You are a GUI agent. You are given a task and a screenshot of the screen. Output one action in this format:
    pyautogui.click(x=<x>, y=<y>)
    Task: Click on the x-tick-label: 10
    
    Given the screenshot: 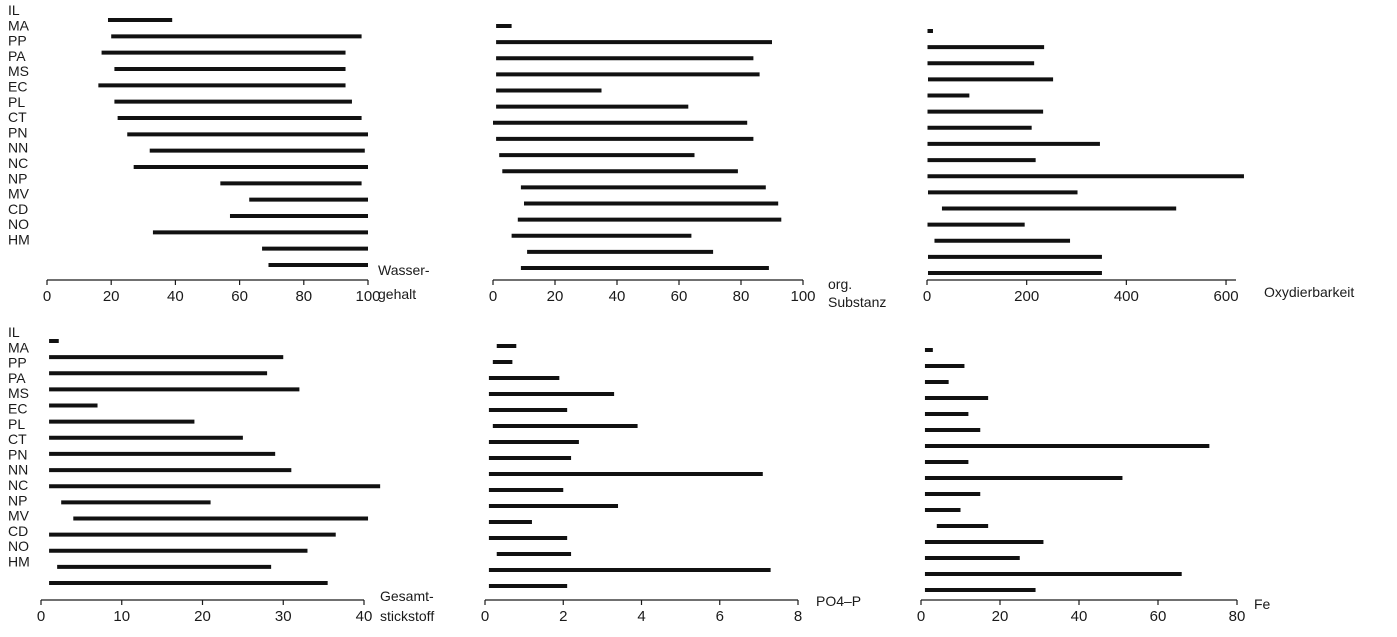 What is the action you would take?
    pyautogui.click(x=121, y=616)
    